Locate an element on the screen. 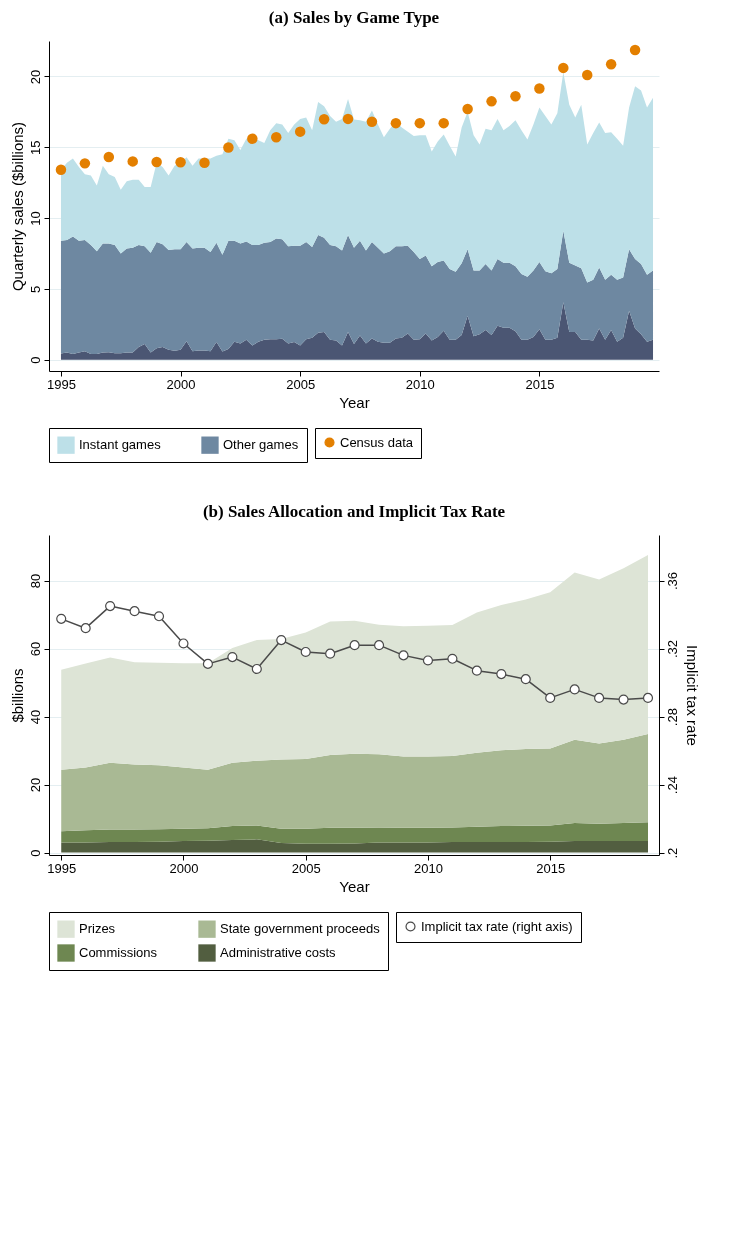  y-tick-label: 40 is located at coordinates (35, 717).